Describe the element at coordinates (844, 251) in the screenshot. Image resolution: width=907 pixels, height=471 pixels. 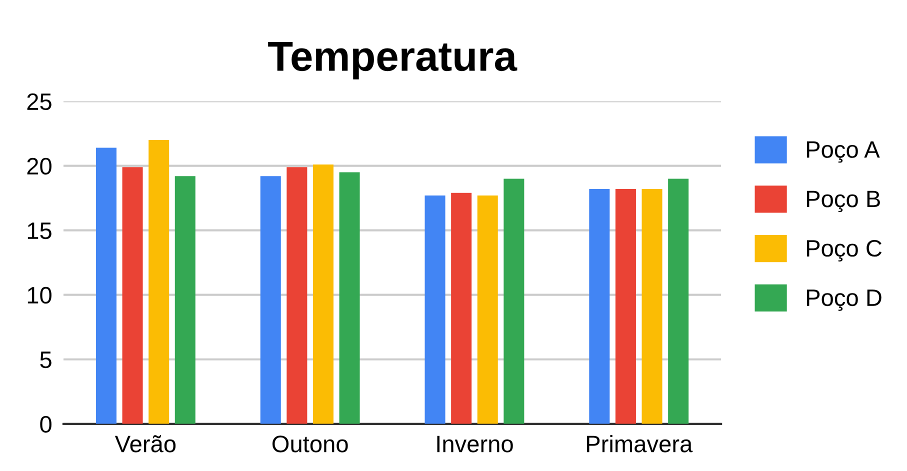
I see `legend-label: Poço C` at that location.